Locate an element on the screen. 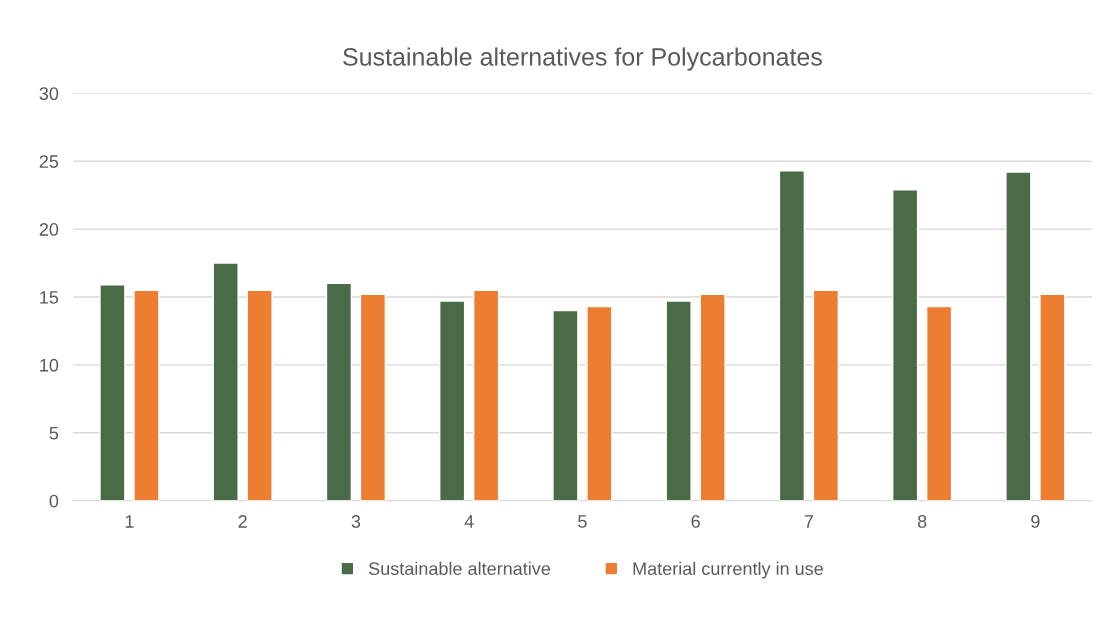 Image resolution: width=1120 pixels, height=622 pixels. y-tick-label: 25 is located at coordinates (49, 161).